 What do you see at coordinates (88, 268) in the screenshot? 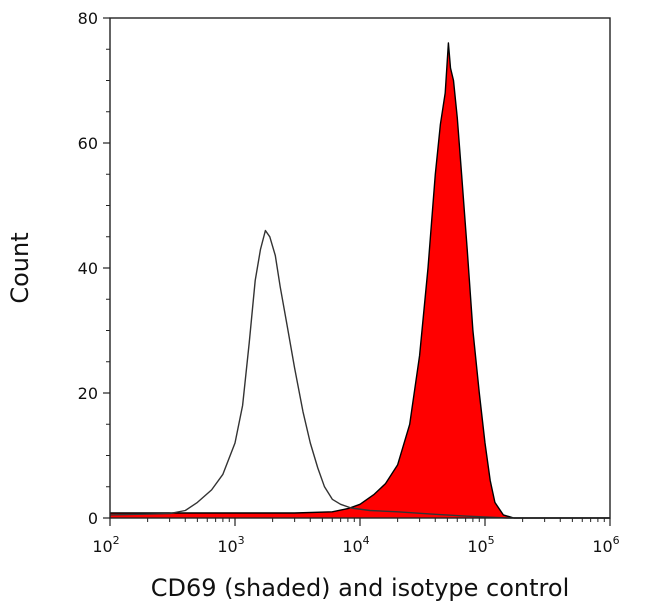
I see `y-tick-label: 40` at bounding box center [88, 268].